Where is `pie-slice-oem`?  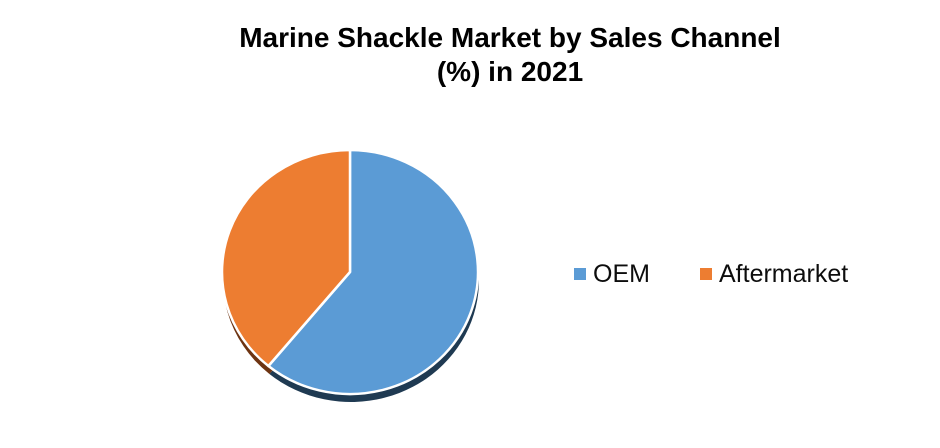
pie-slice-oem is located at coordinates (373, 272).